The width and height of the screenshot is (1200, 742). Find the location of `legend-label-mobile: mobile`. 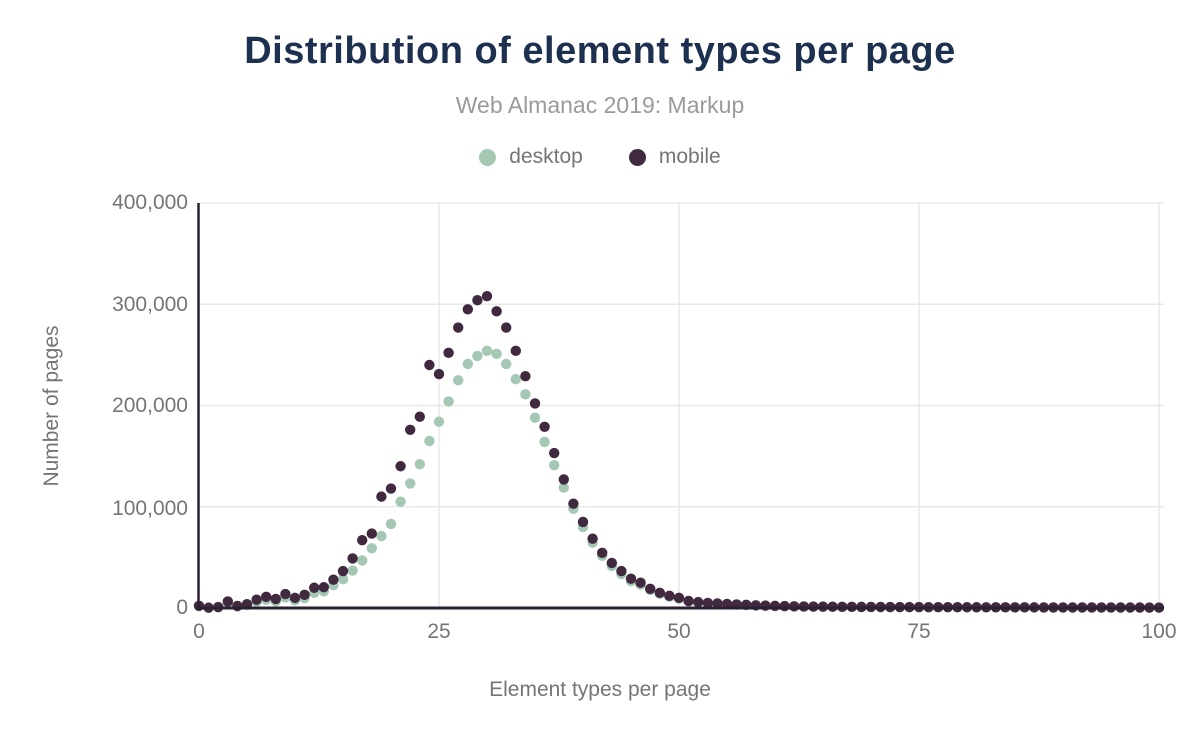

legend-label-mobile: mobile is located at coordinates (689, 156).